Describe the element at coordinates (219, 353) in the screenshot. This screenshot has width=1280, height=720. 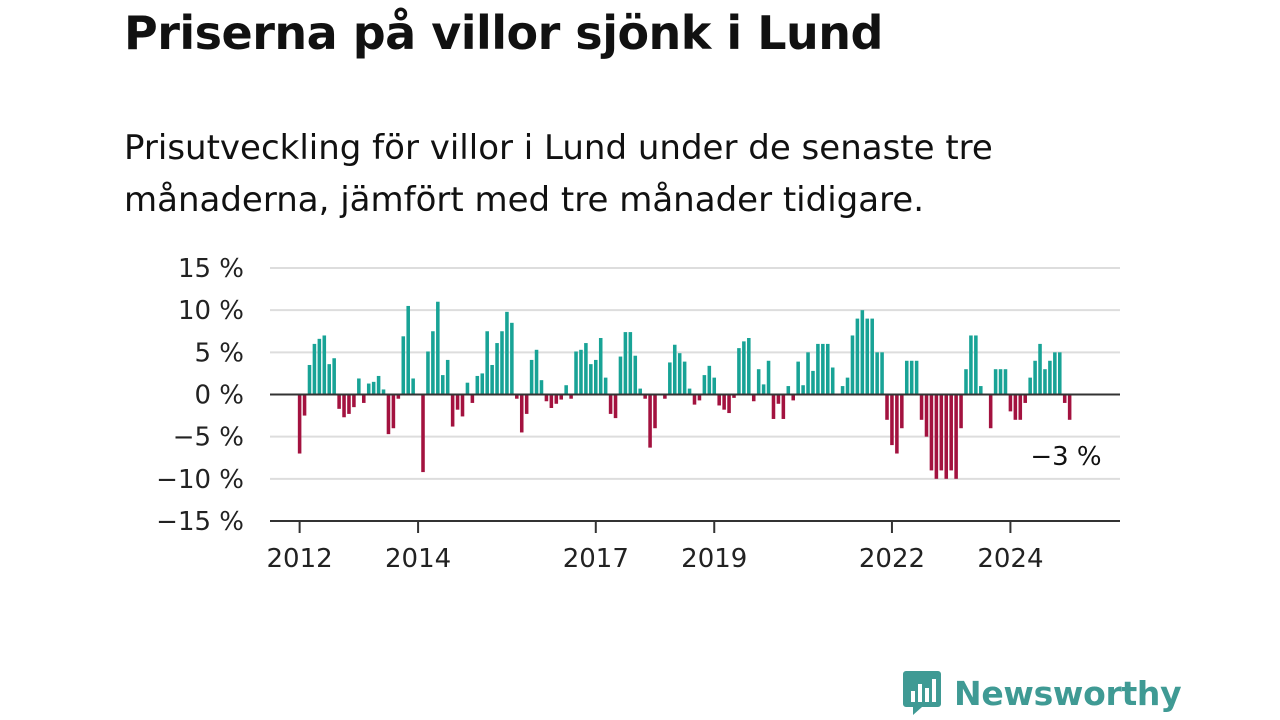
I see `y-tick-label: 5 %` at that location.